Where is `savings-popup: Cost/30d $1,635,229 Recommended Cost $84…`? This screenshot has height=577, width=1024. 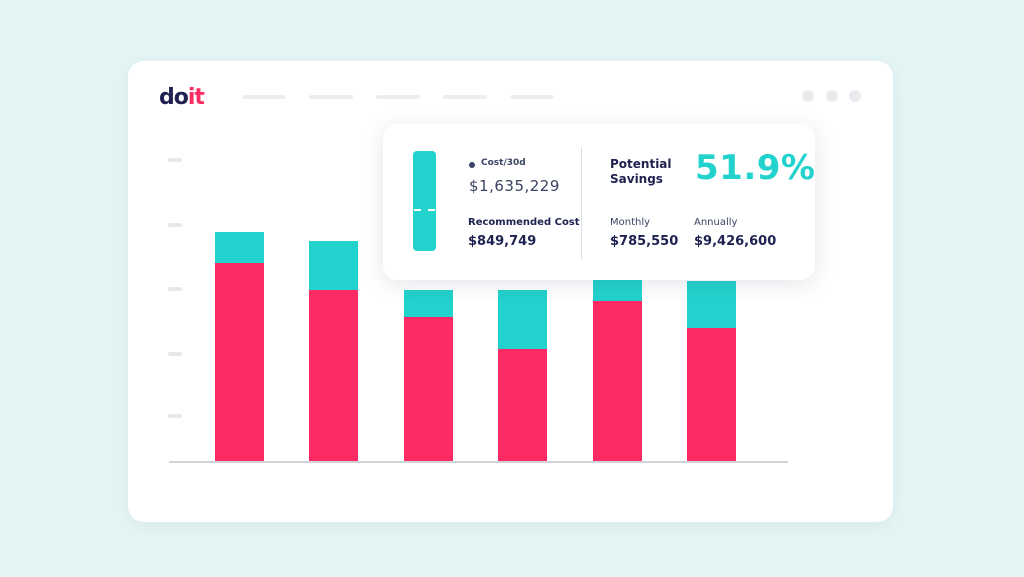 savings-popup: Cost/30d $1,635,229 Recommended Cost $84… is located at coordinates (599, 202).